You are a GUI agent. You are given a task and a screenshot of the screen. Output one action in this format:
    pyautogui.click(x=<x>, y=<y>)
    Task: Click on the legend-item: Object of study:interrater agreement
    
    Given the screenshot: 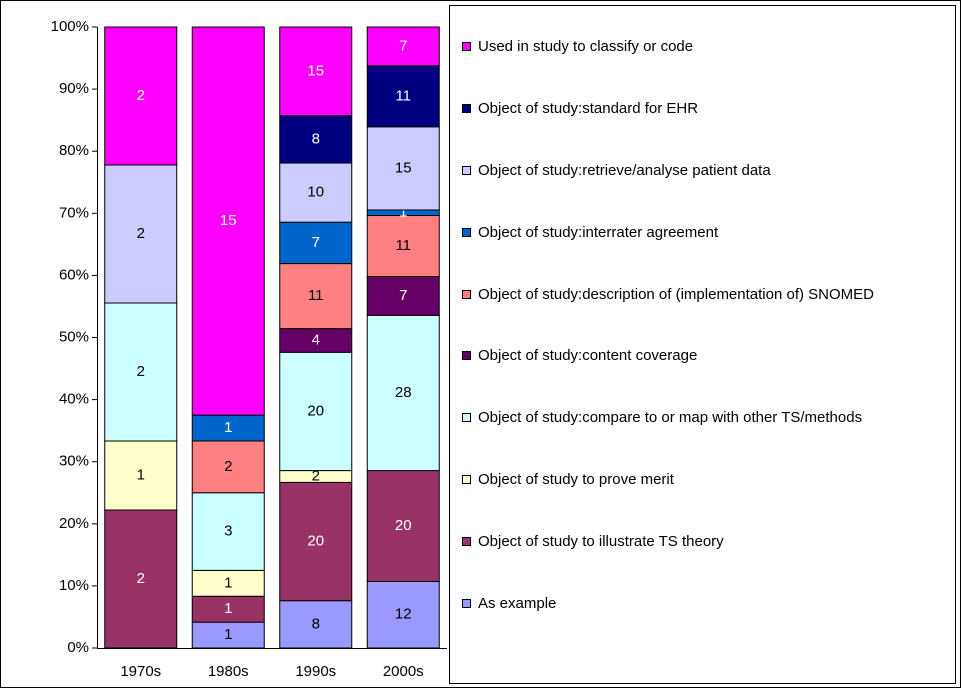 What is the action you would take?
    pyautogui.click(x=697, y=233)
    